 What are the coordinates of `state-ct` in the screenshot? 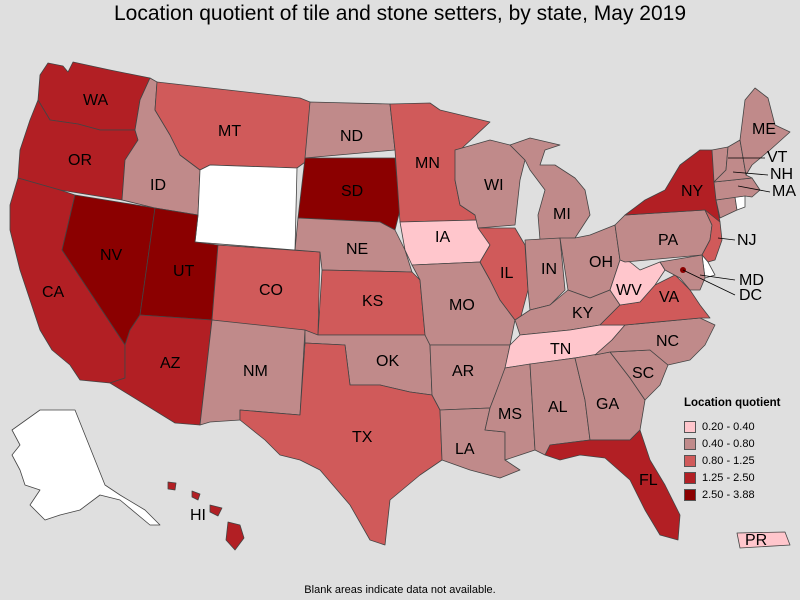 It's located at (726, 207).